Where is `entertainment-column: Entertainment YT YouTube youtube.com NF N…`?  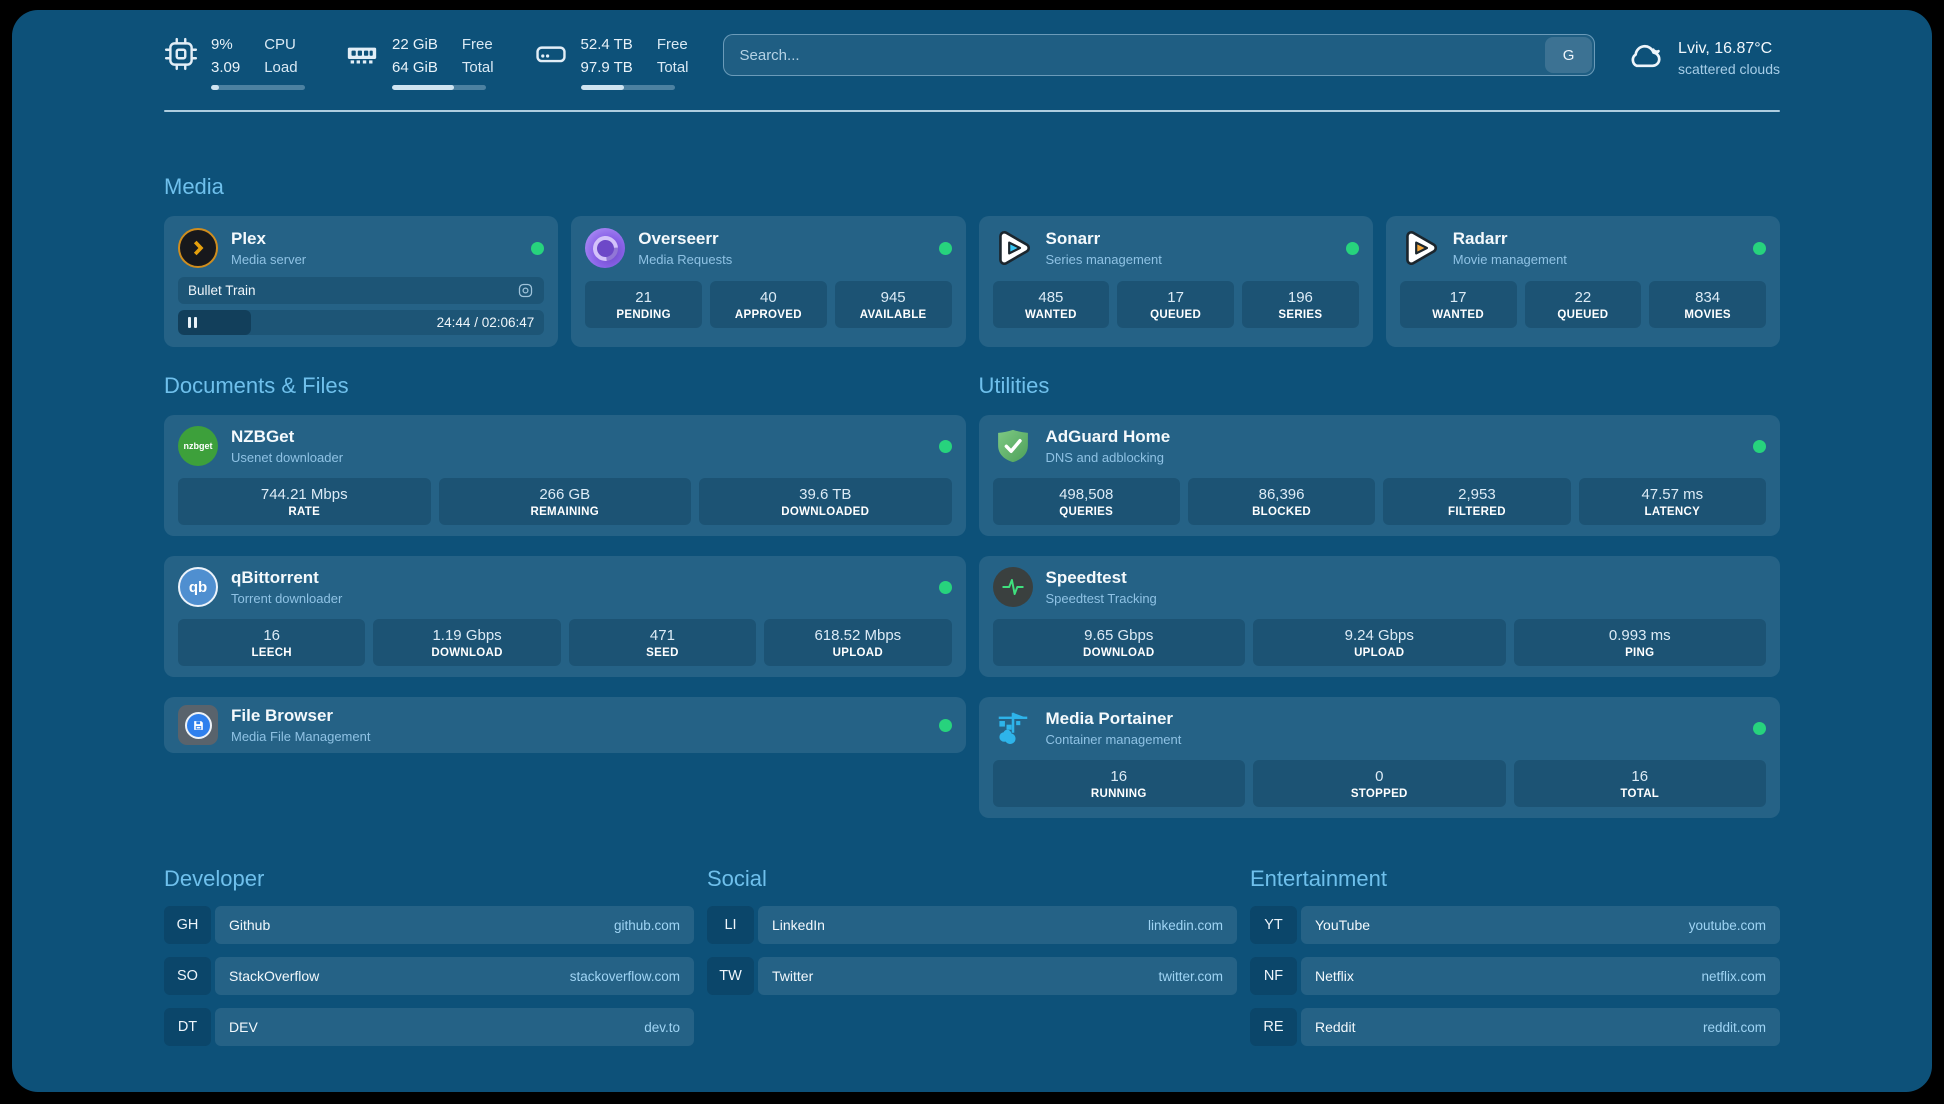
entertainment-column: Entertainment YT YouTube youtube.com NF N… is located at coordinates (1515, 956).